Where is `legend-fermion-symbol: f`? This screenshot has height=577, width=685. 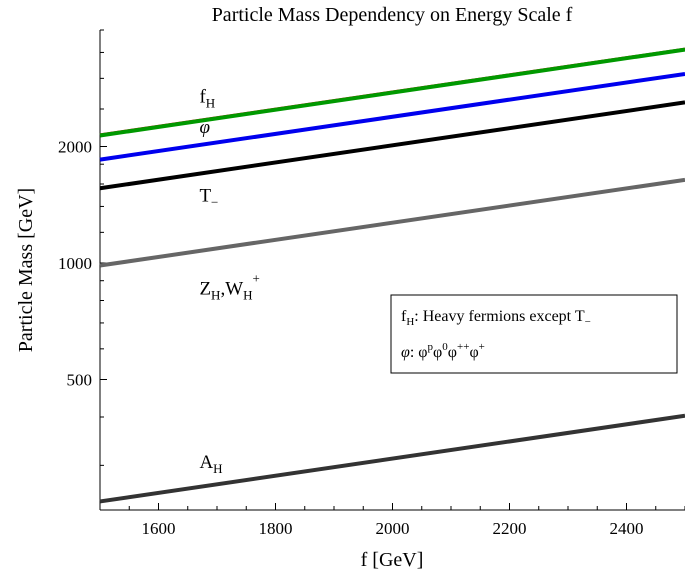
legend-fermion-symbol: f is located at coordinates (404, 316).